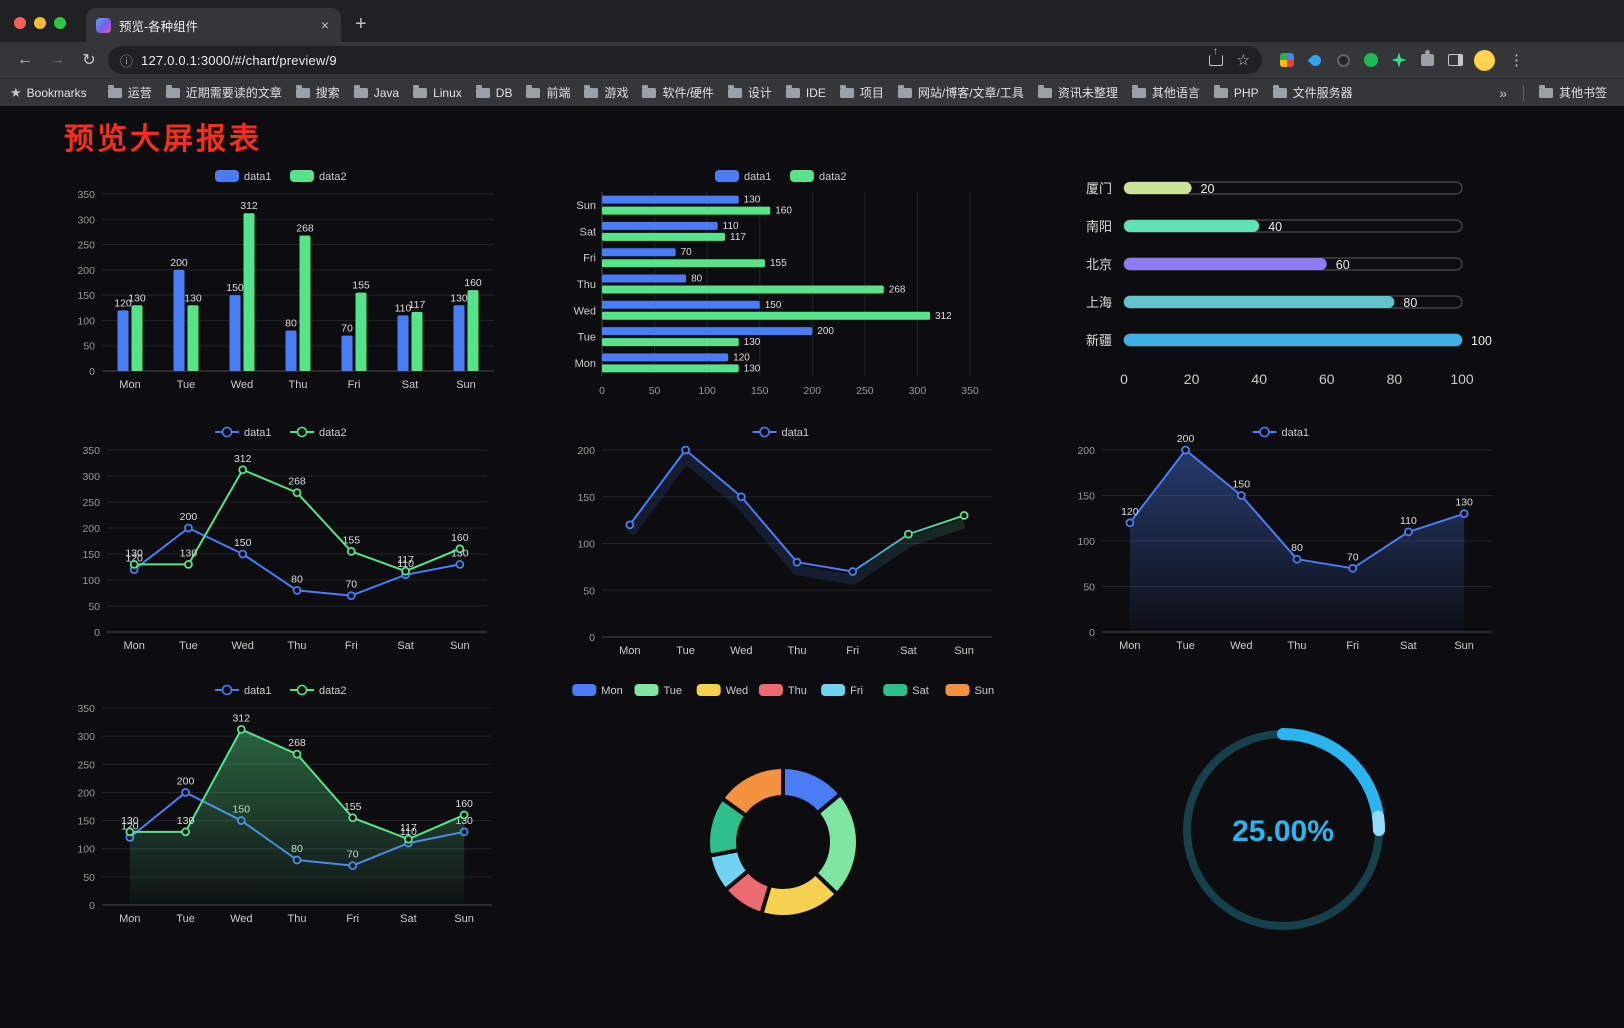 The width and height of the screenshot is (1624, 1028). What do you see at coordinates (56, 92) in the screenshot?
I see `bookmarks-label: Bookmarks` at bounding box center [56, 92].